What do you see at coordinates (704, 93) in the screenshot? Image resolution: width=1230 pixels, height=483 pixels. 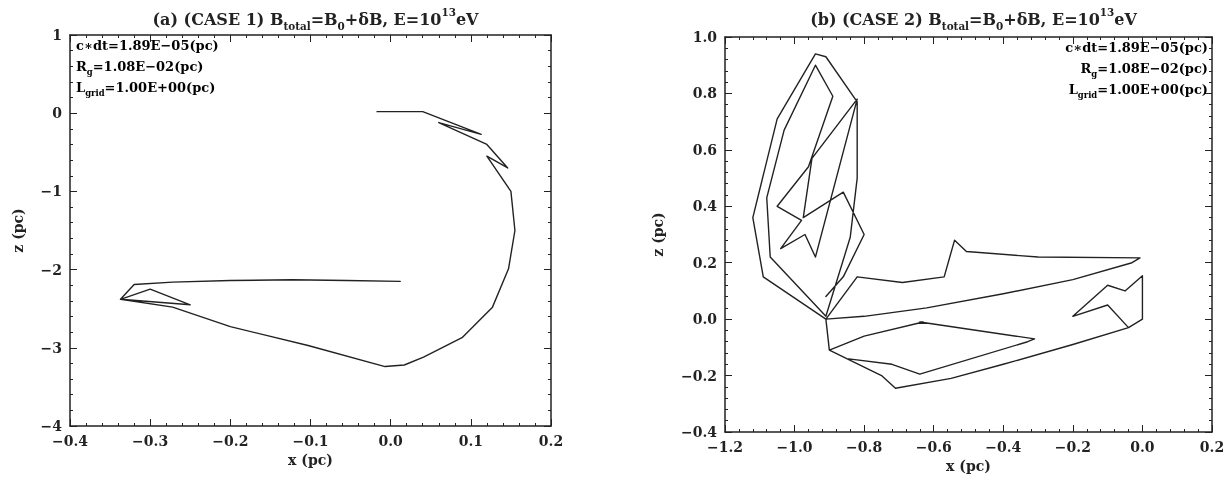 I see `y-tick-label: 0.8` at bounding box center [704, 93].